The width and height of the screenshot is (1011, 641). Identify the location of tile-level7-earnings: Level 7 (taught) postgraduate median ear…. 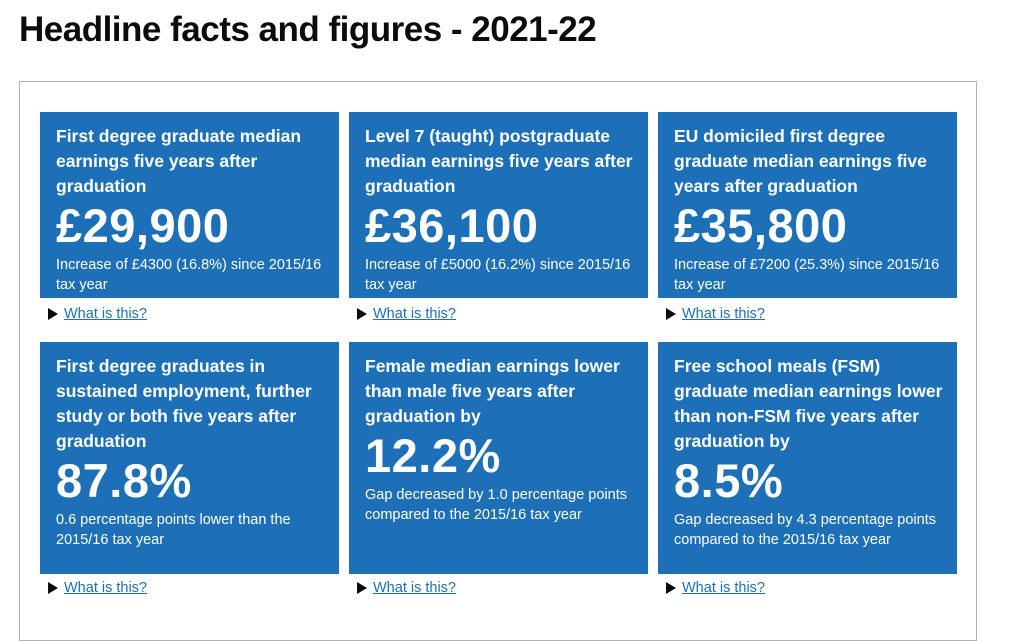
(498, 205).